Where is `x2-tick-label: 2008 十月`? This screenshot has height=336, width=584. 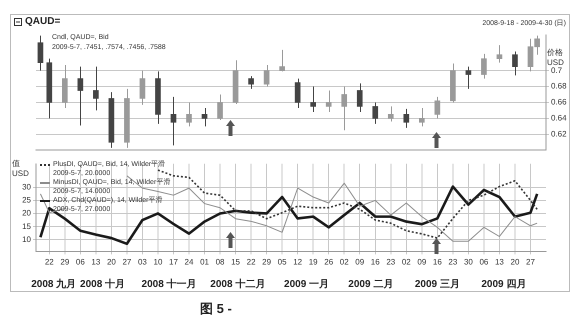
x2-tick-label: 2008 十月 is located at coordinates (103, 284).